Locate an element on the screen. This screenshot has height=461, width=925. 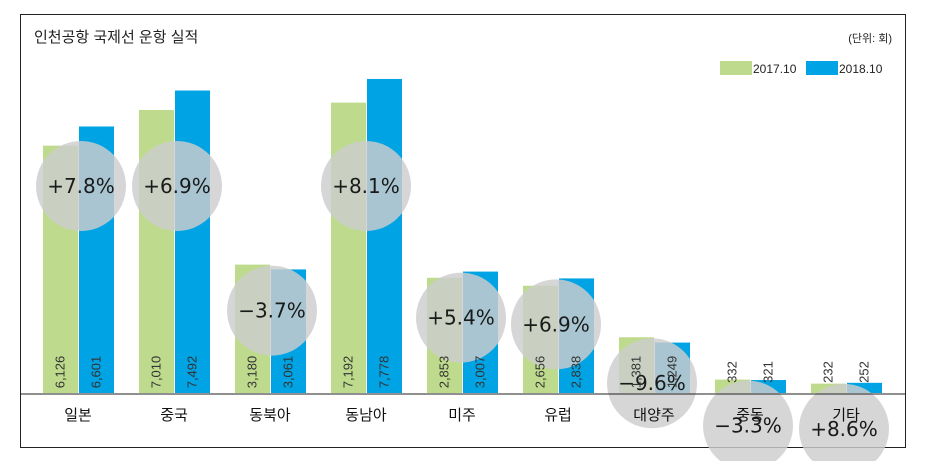
legend: 2017.10 2018.10 is located at coordinates (801, 68).